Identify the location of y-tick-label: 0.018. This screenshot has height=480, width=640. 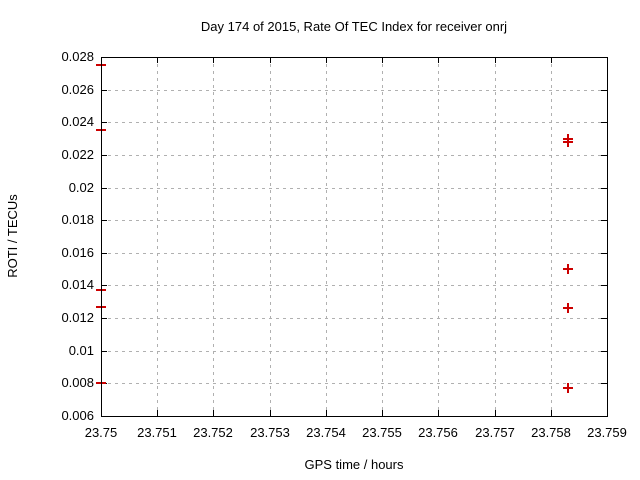
(77, 219).